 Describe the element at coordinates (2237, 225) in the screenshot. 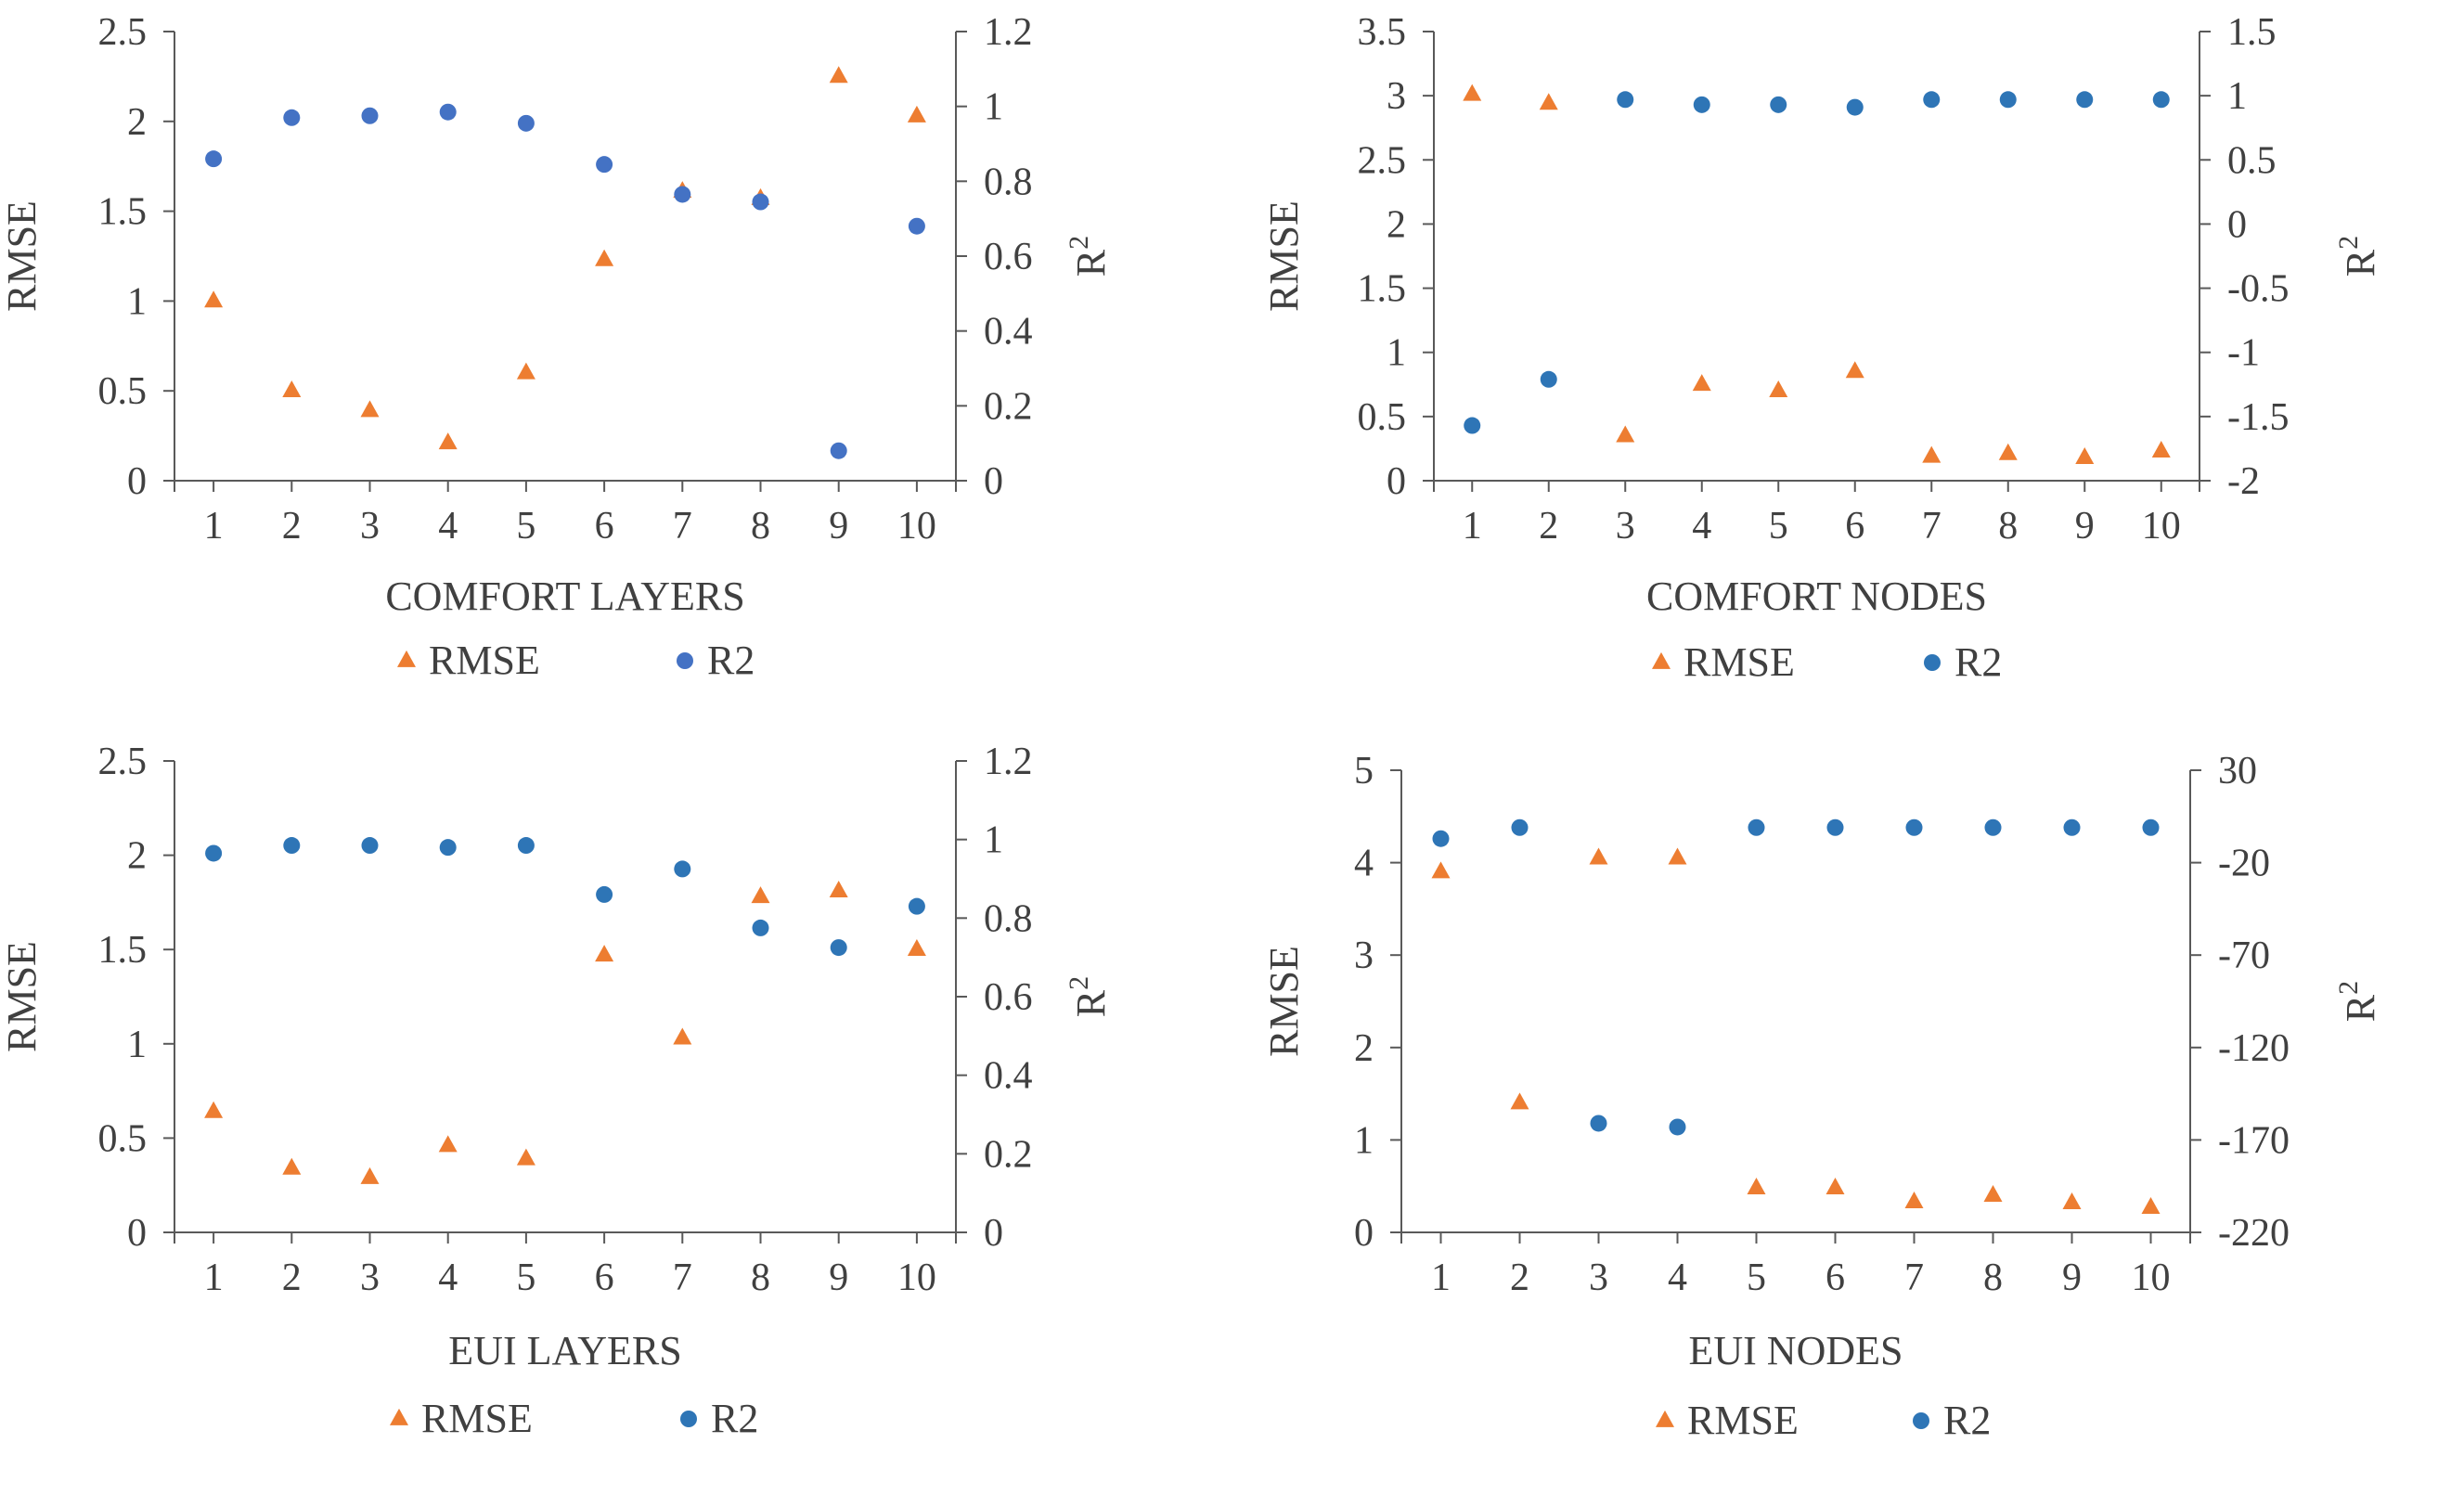

I see `right-tick-label: 0` at that location.